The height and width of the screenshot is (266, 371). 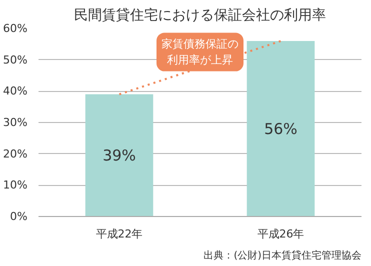 I want to click on y-tick-label: 20%, so click(x=15, y=153).